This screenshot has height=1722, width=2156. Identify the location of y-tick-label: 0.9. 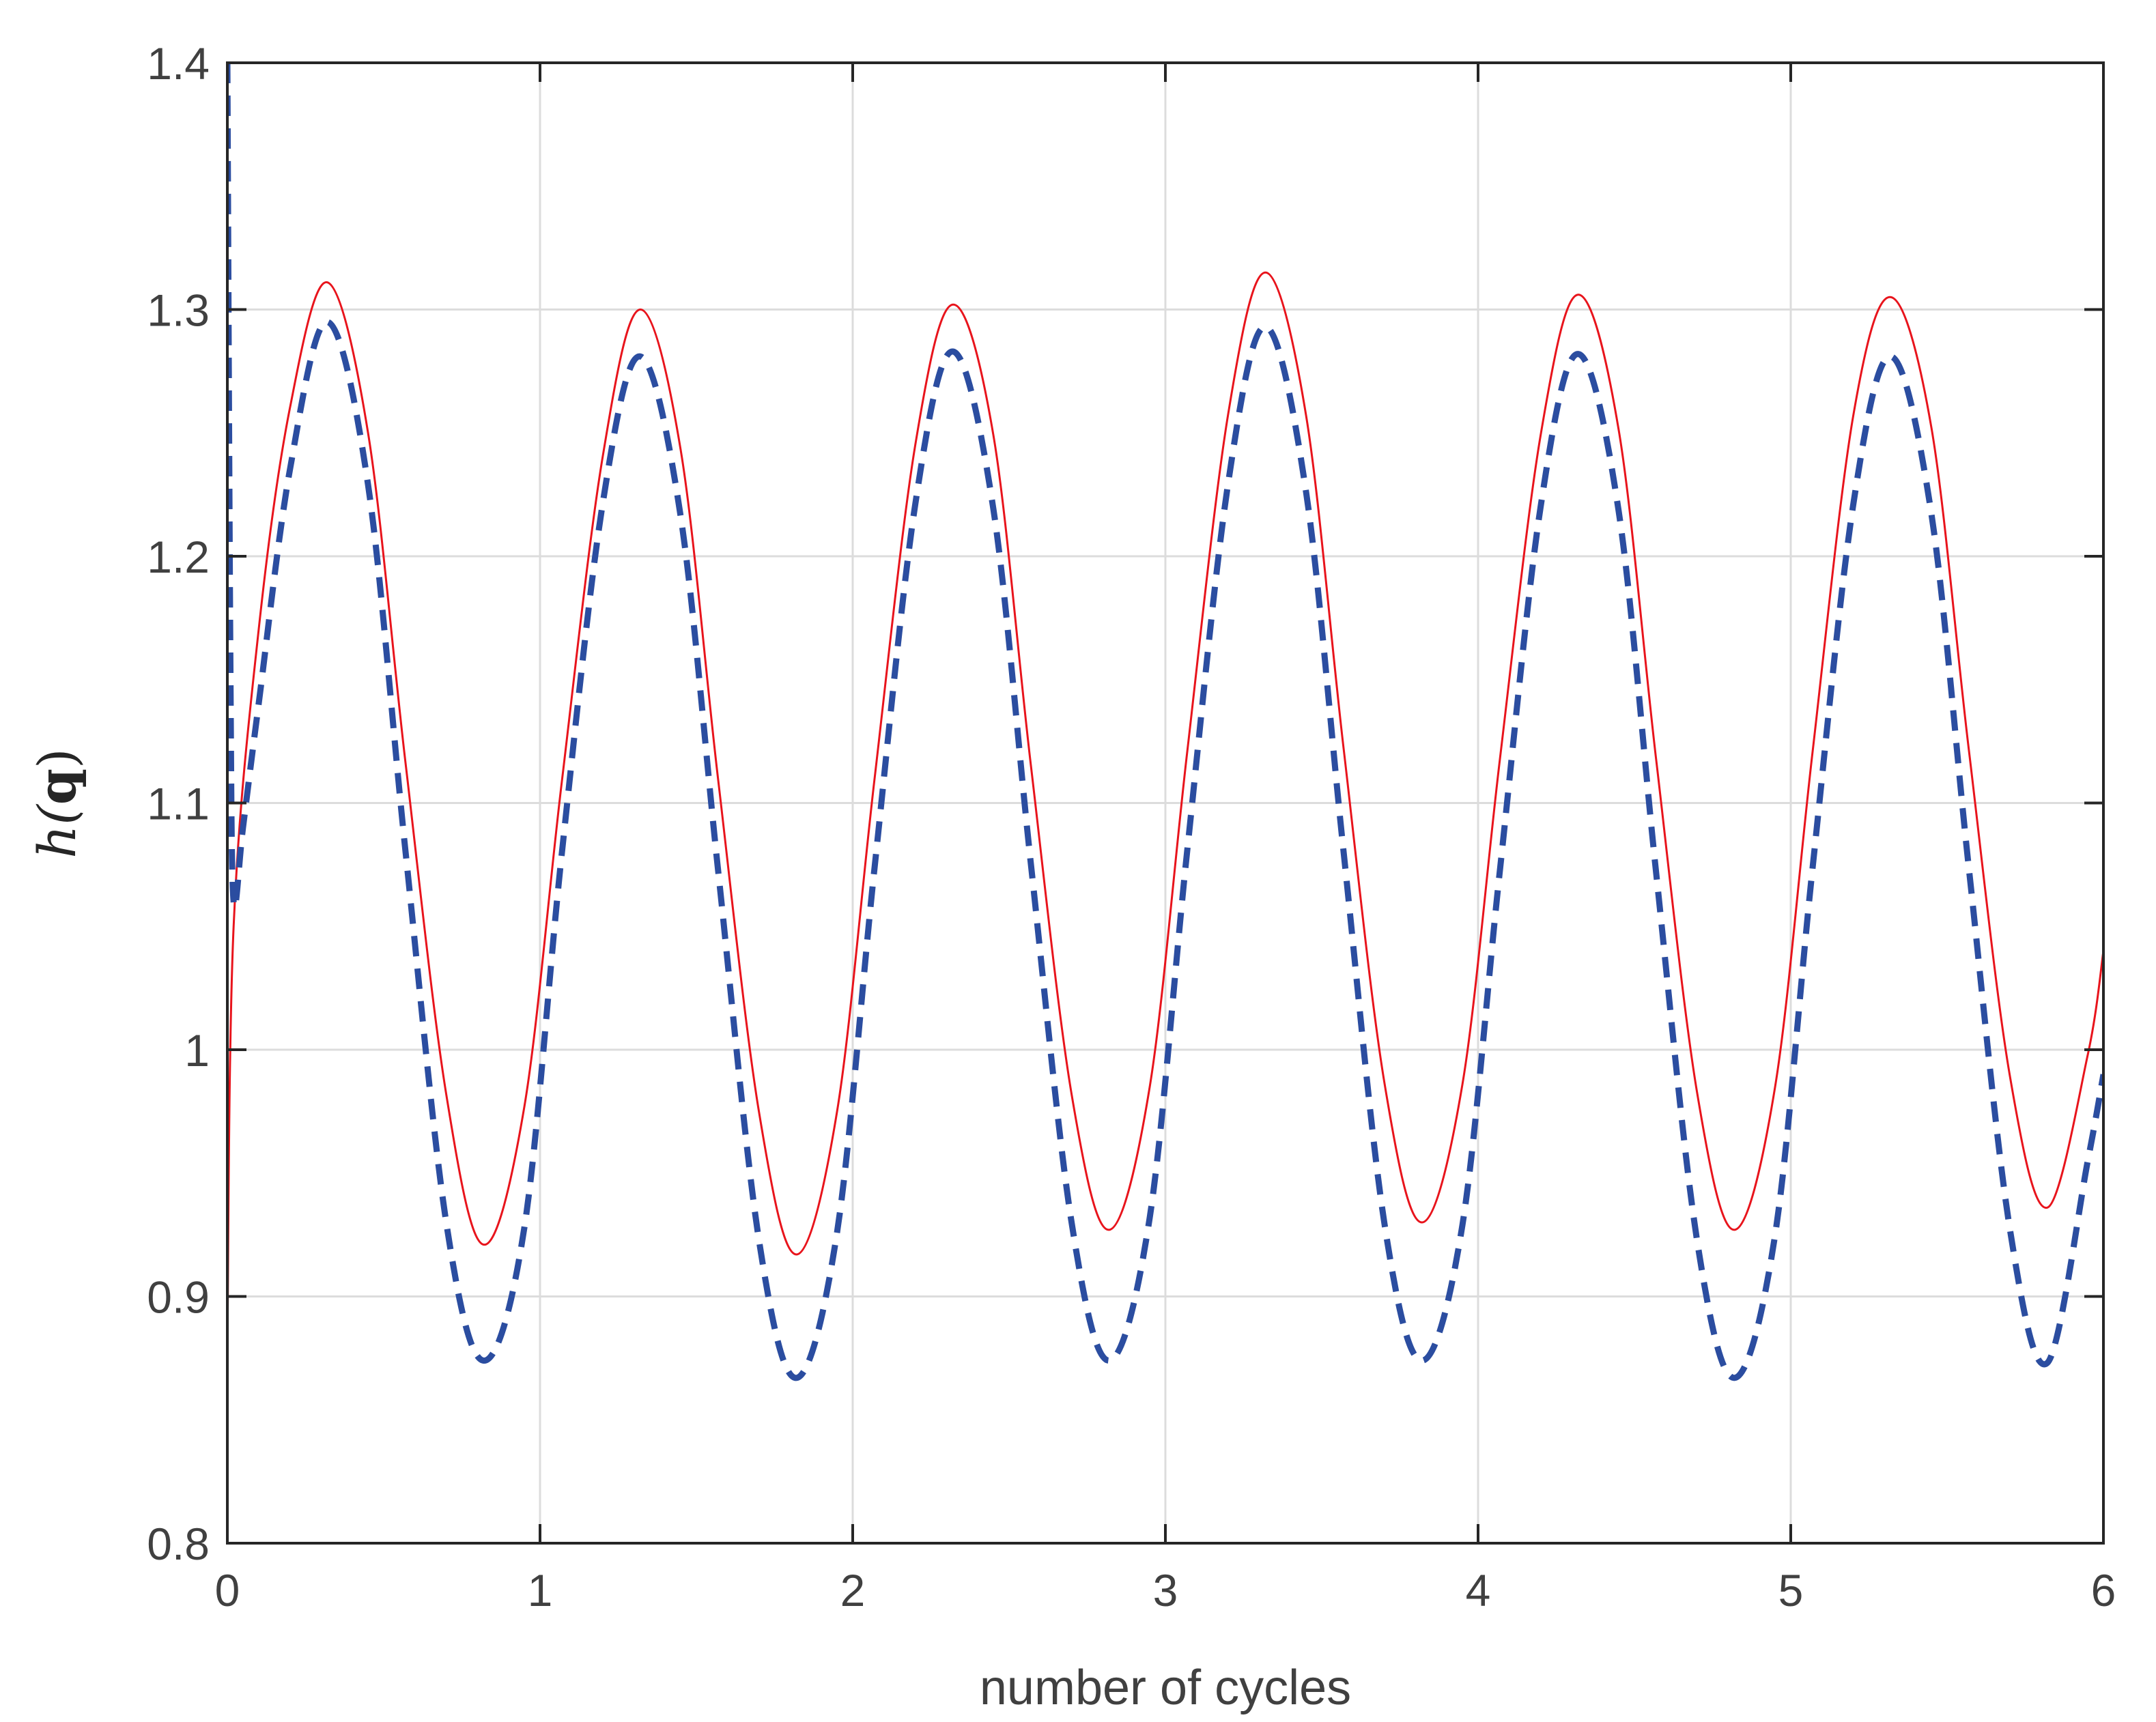
(178, 1298).